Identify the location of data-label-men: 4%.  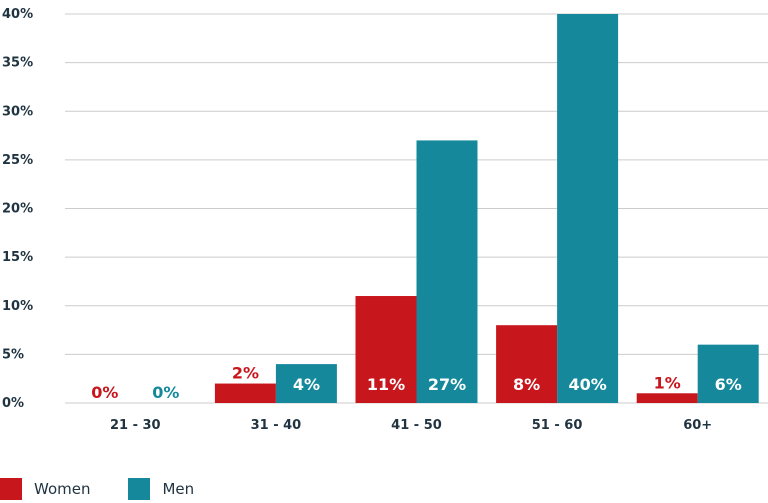
(306, 384).